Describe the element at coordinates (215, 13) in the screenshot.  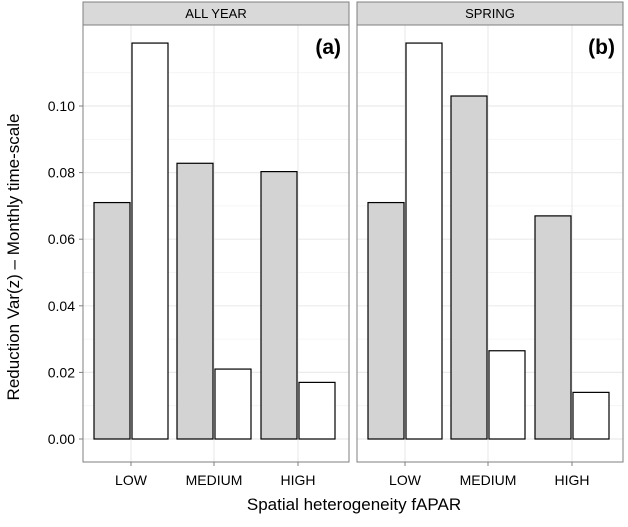
I see `strip-label: ALL YEAR` at that location.